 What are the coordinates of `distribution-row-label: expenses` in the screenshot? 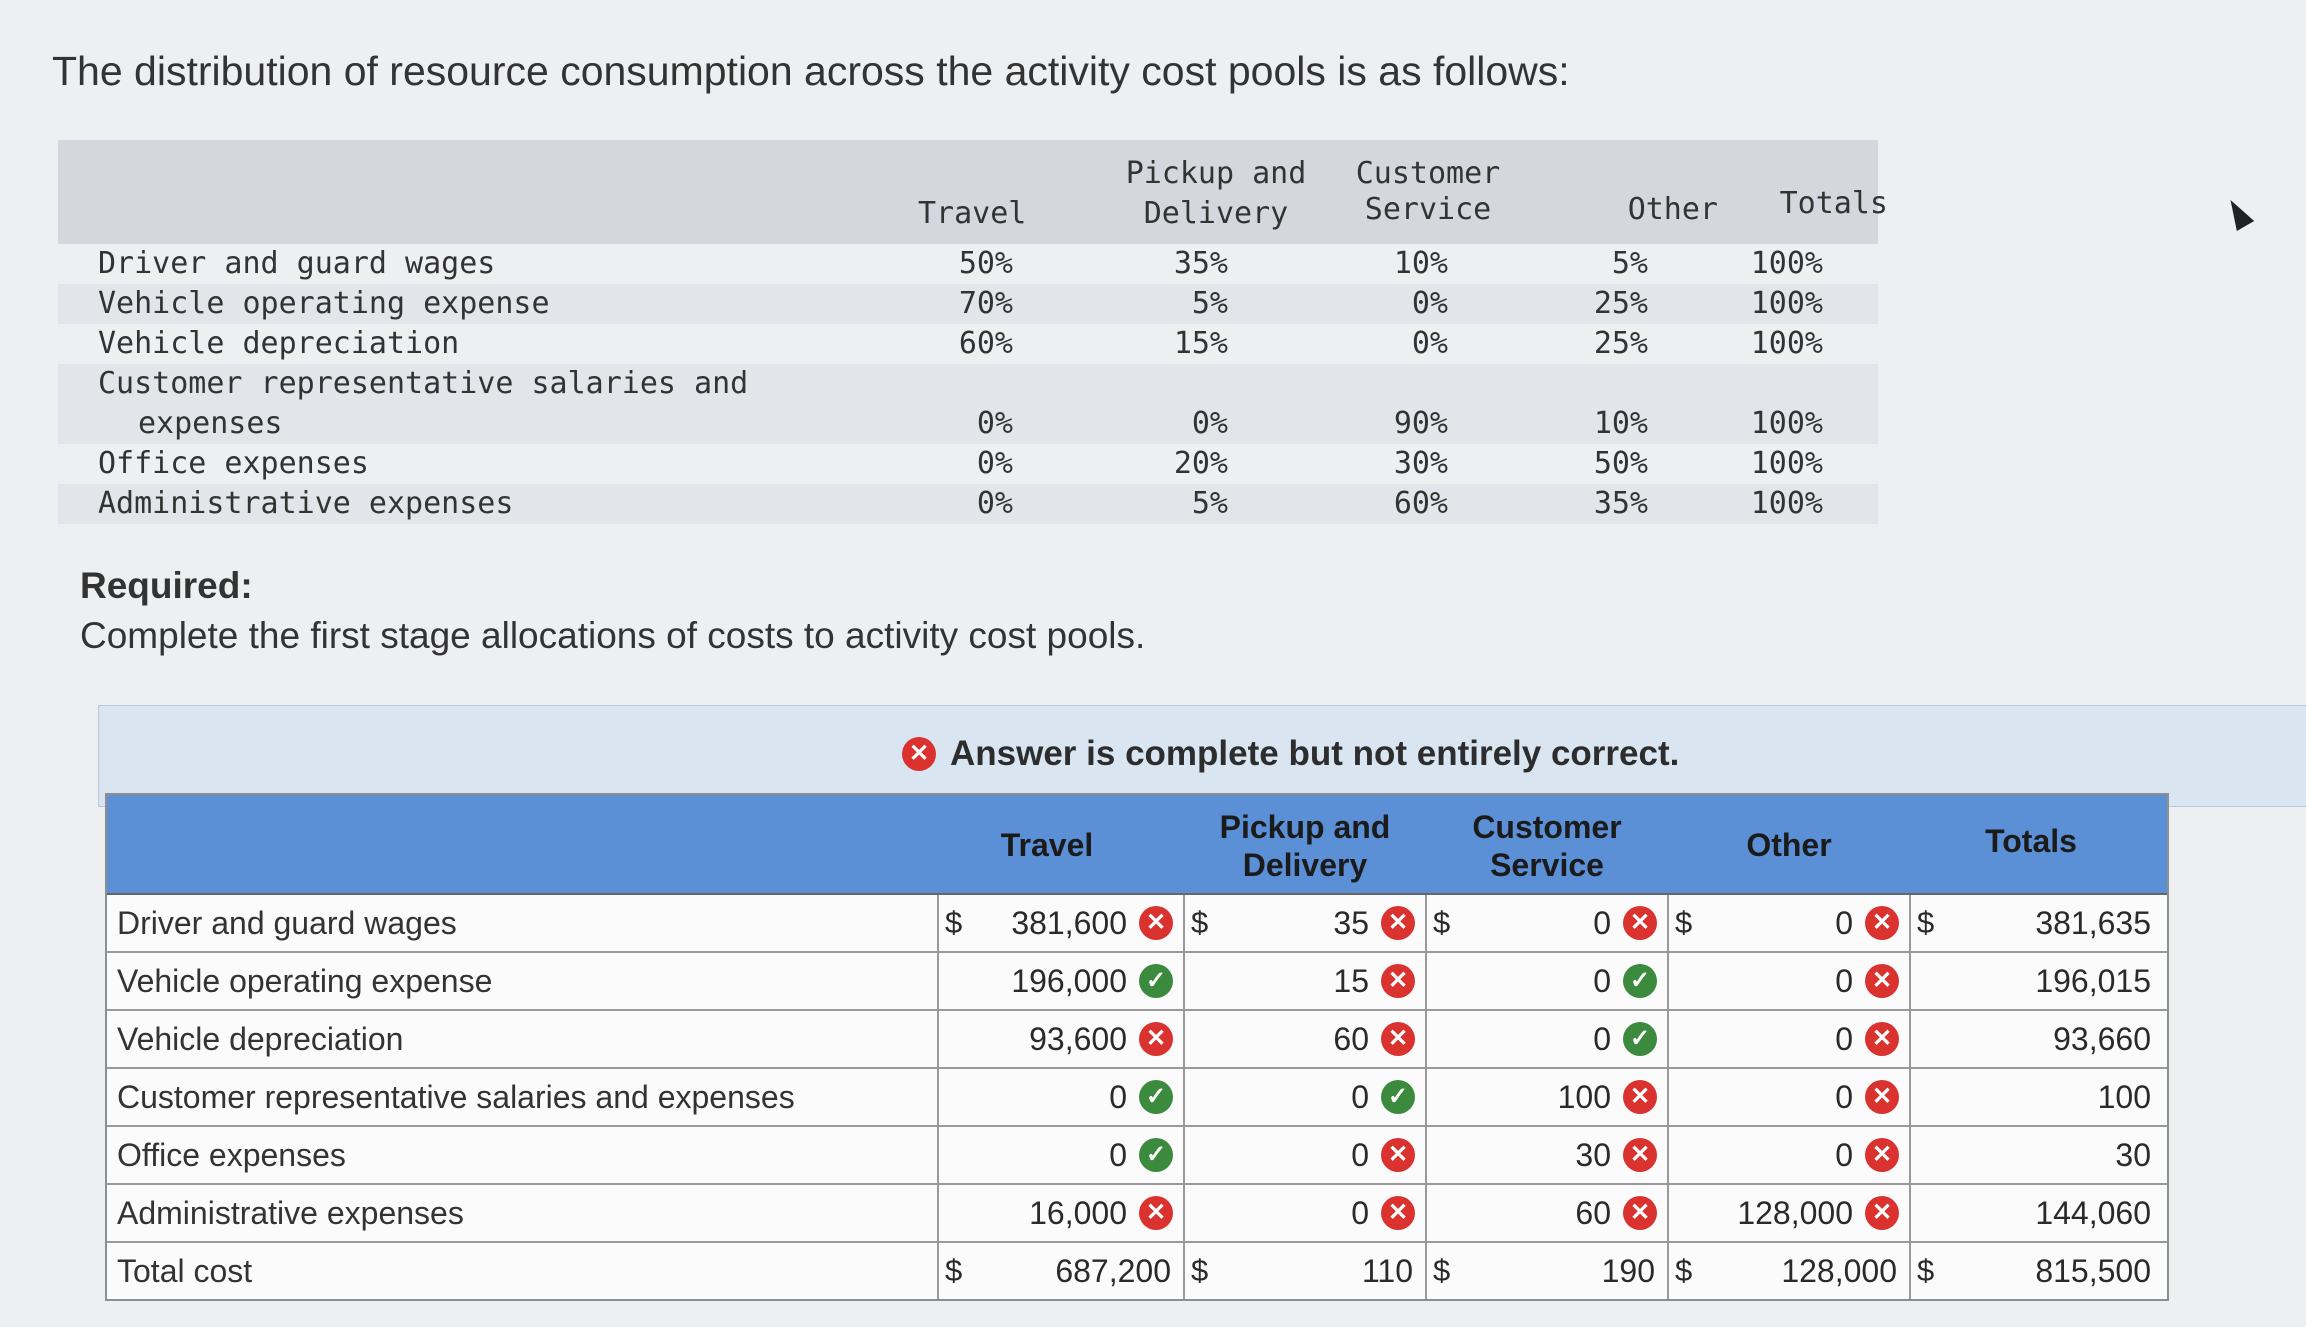 It's located at (210, 423).